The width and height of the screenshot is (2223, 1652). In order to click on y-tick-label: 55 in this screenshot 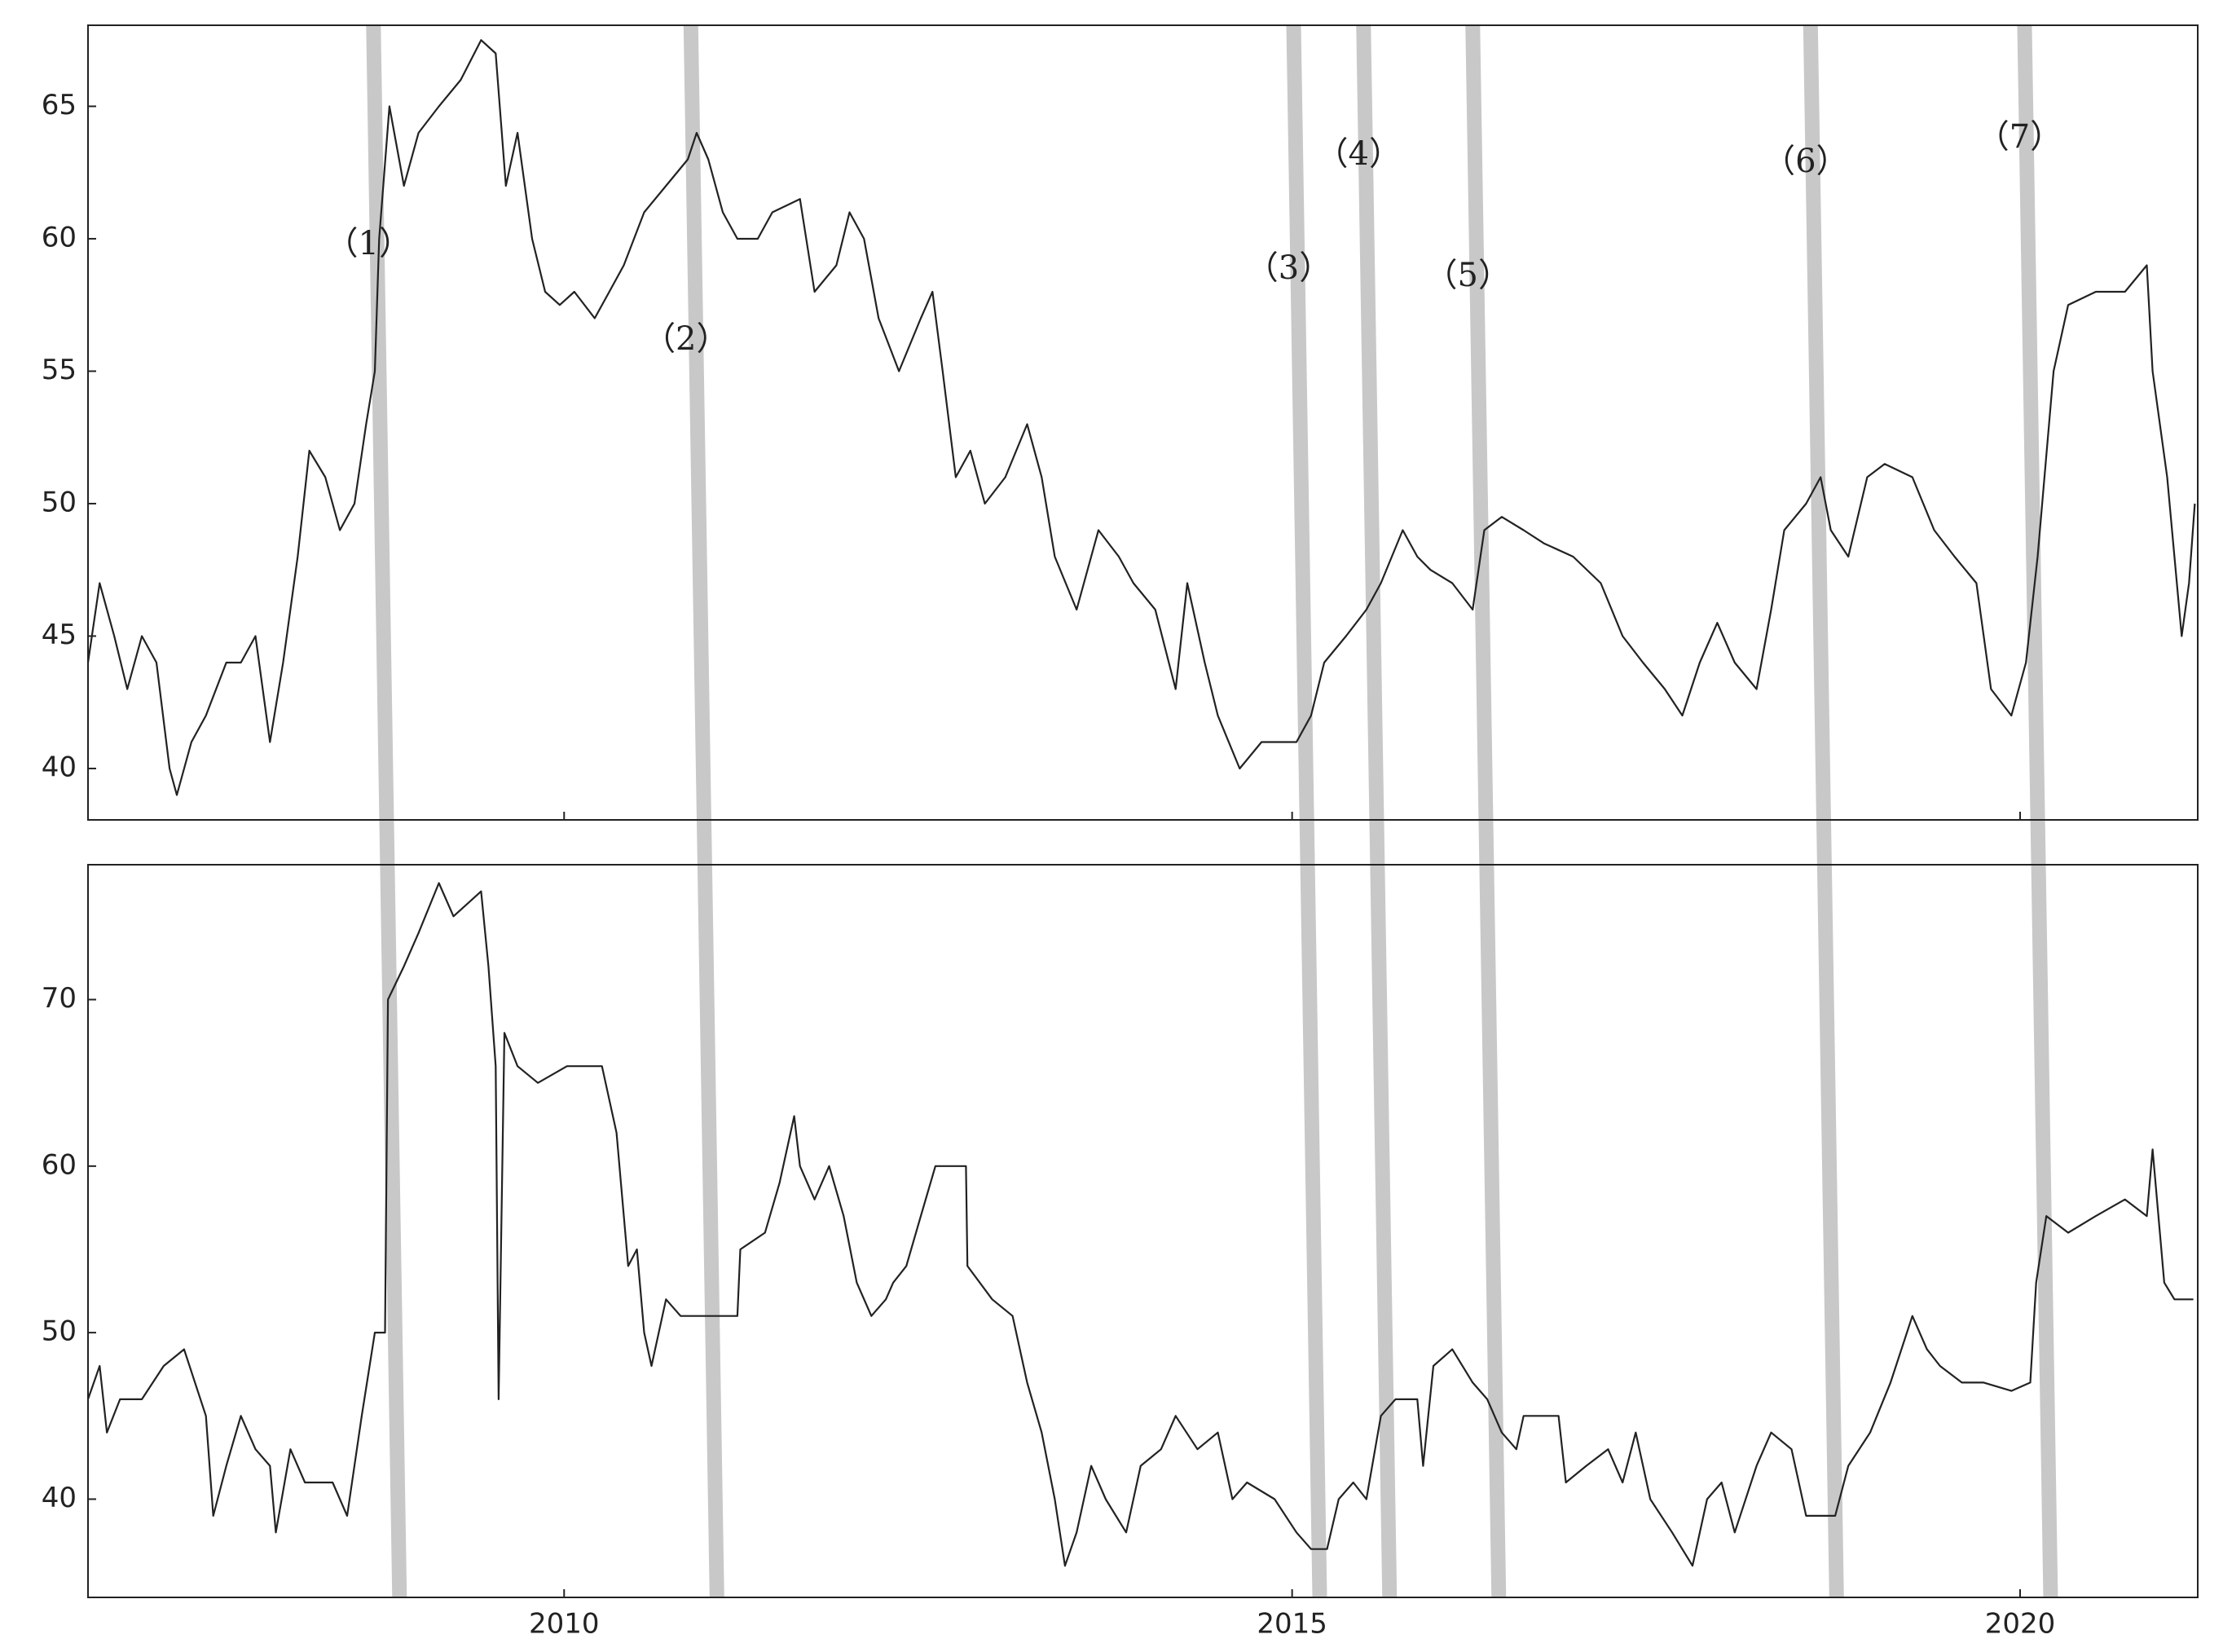, I will do `click(59, 370)`.